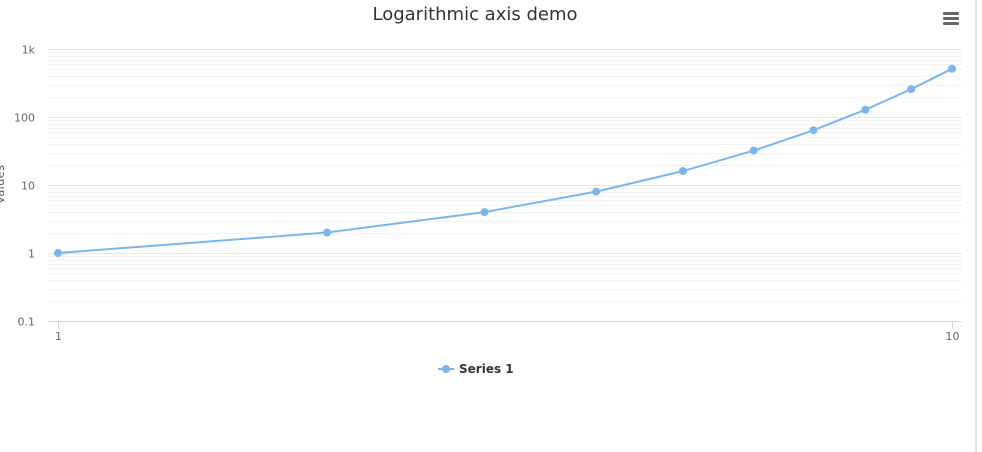 The image size is (982, 452). What do you see at coordinates (475, 14) in the screenshot?
I see `chart-title: Logarithmic axis demo` at bounding box center [475, 14].